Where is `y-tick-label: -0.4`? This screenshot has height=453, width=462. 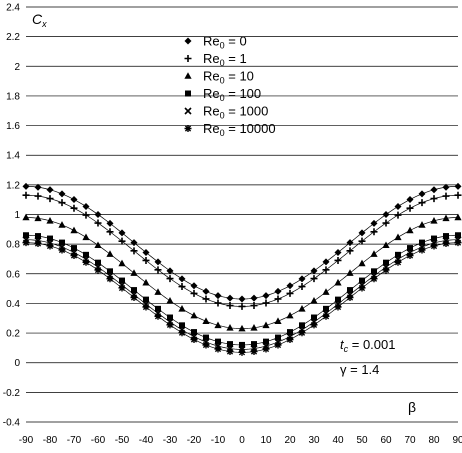 y-tick-label: -0.4 is located at coordinates (12, 423).